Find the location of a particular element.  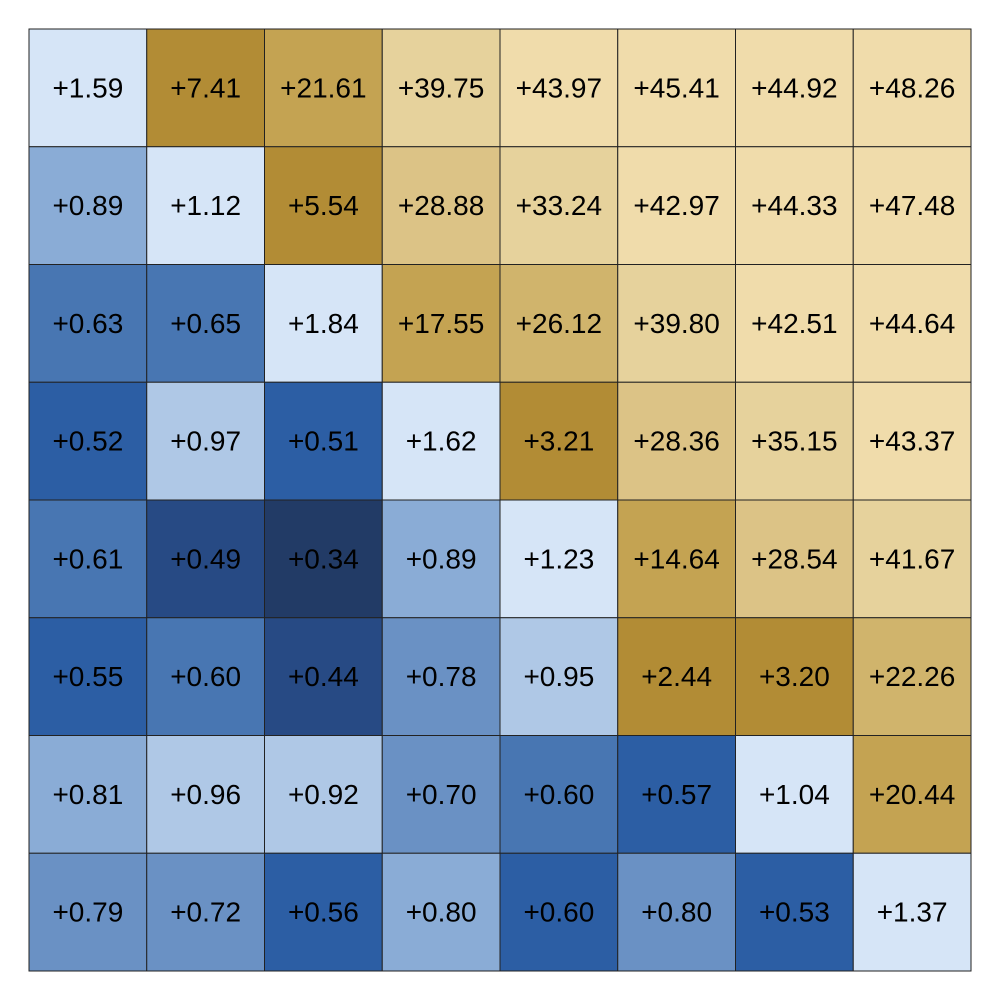

heatmap-cell-label-r5-c4: +0.95 is located at coordinates (558, 676).